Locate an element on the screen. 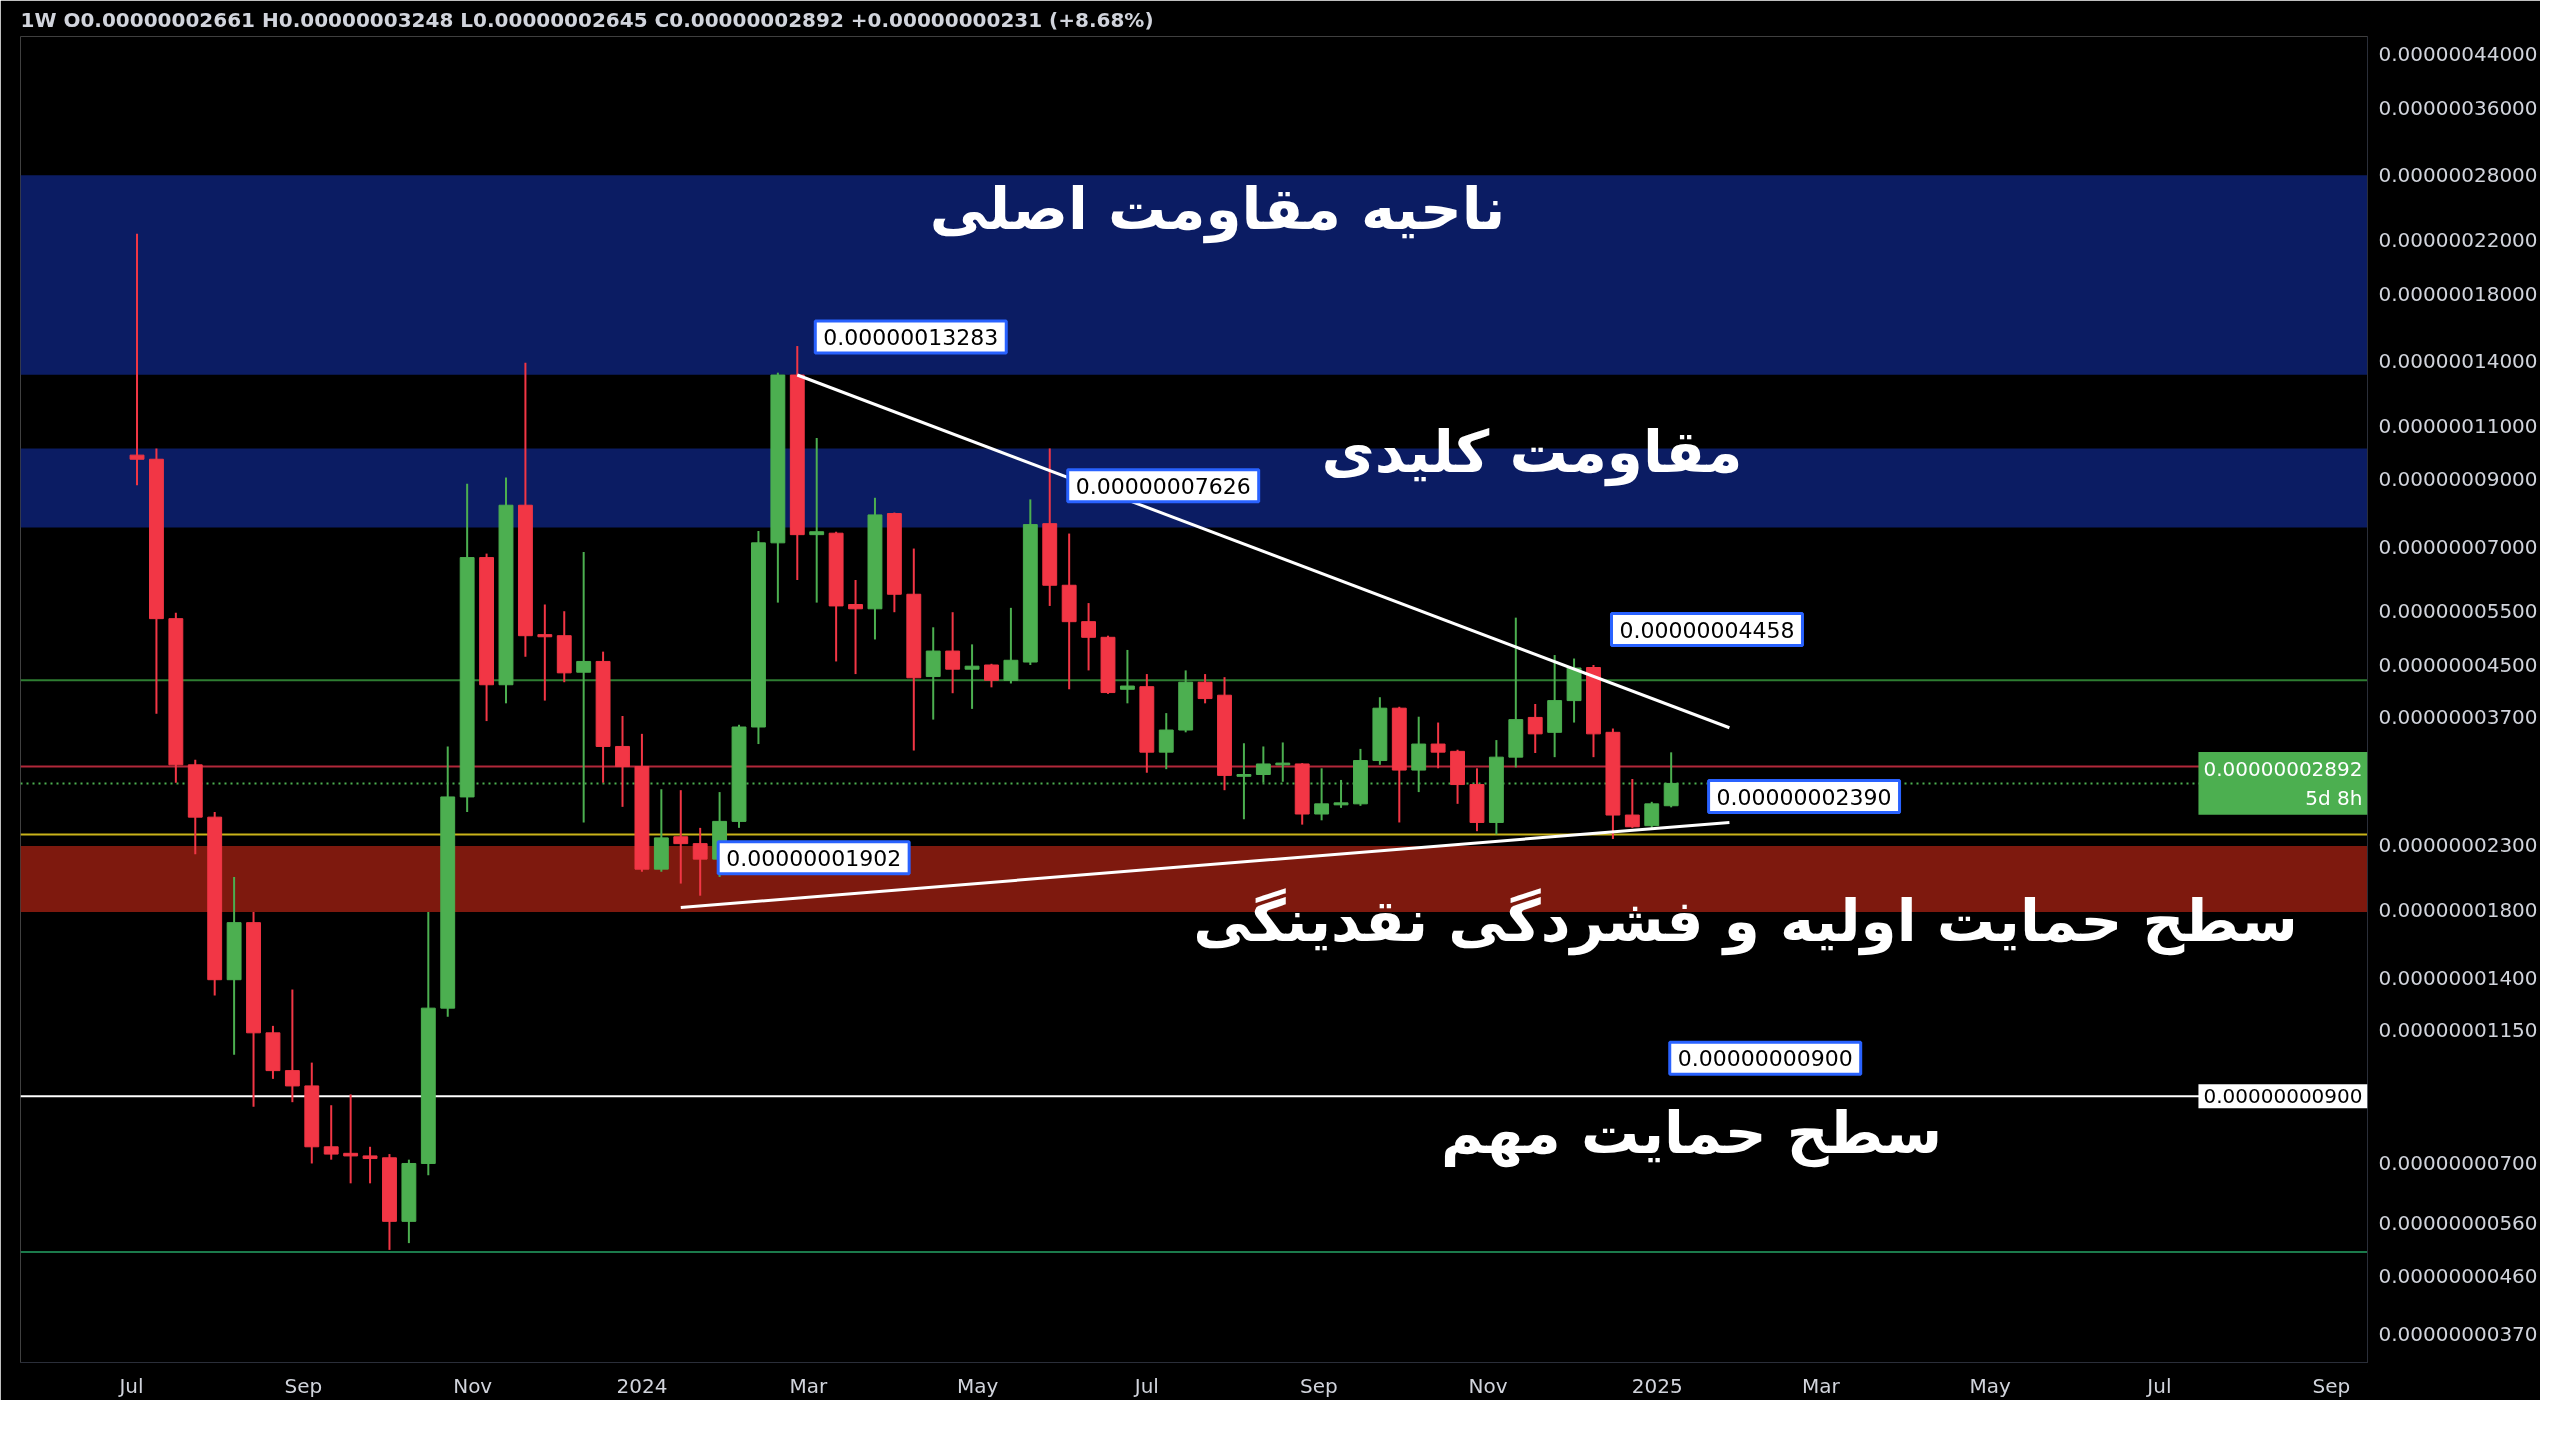  y-tick-label: 0.00000000460 is located at coordinates (2458, 1275).